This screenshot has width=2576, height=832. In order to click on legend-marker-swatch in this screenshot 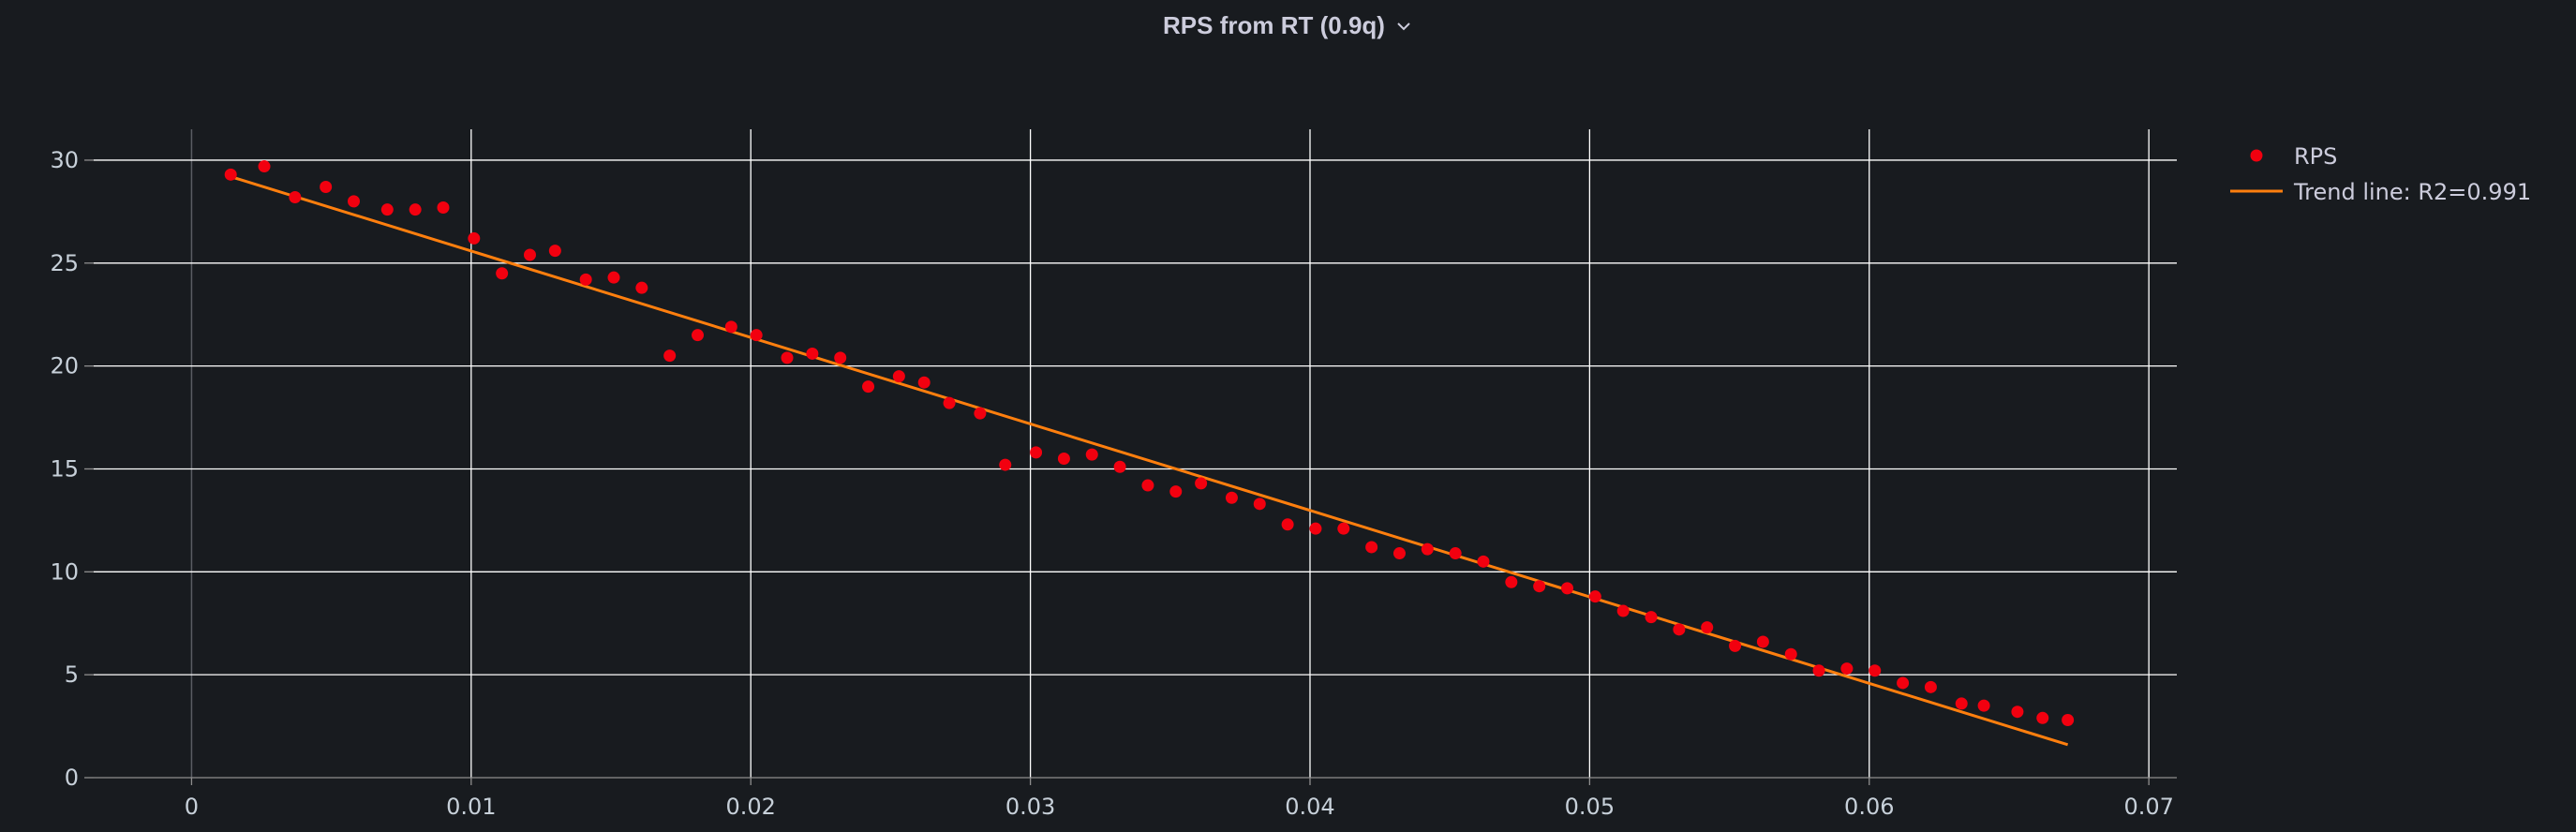, I will do `click(2256, 155)`.